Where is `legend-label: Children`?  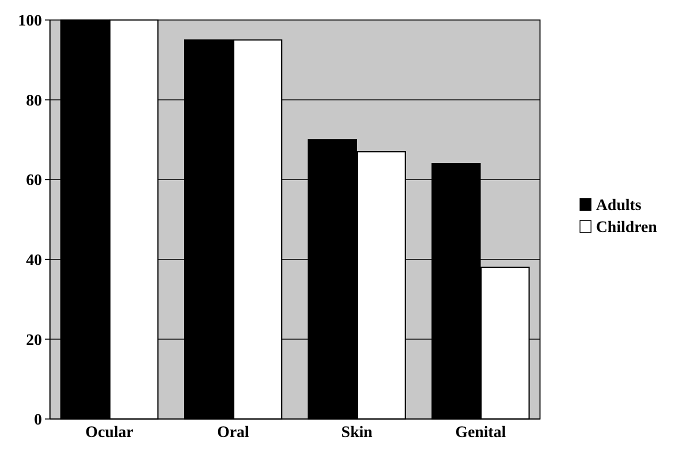
legend-label: Children is located at coordinates (627, 227).